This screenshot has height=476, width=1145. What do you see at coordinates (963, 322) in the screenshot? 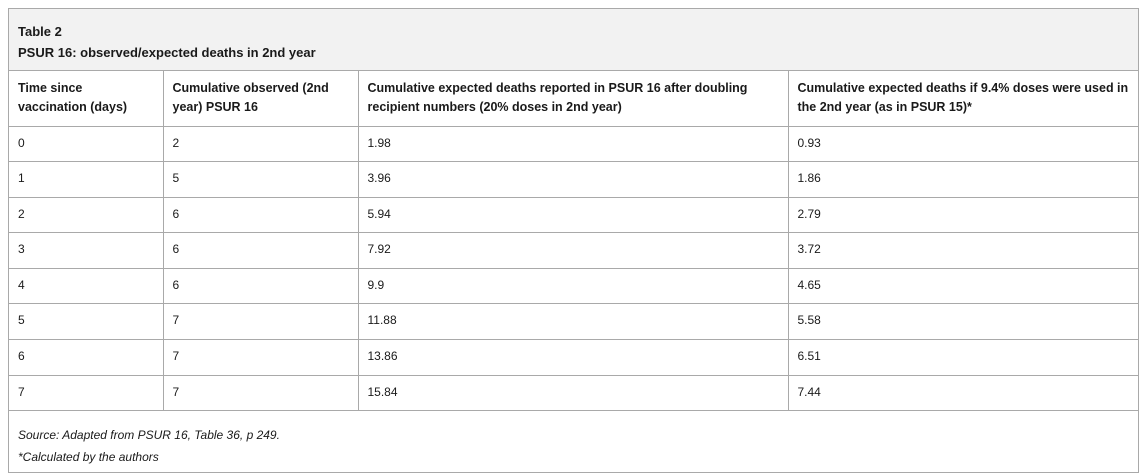
I see `cell-expected-9-4: 5.58` at bounding box center [963, 322].